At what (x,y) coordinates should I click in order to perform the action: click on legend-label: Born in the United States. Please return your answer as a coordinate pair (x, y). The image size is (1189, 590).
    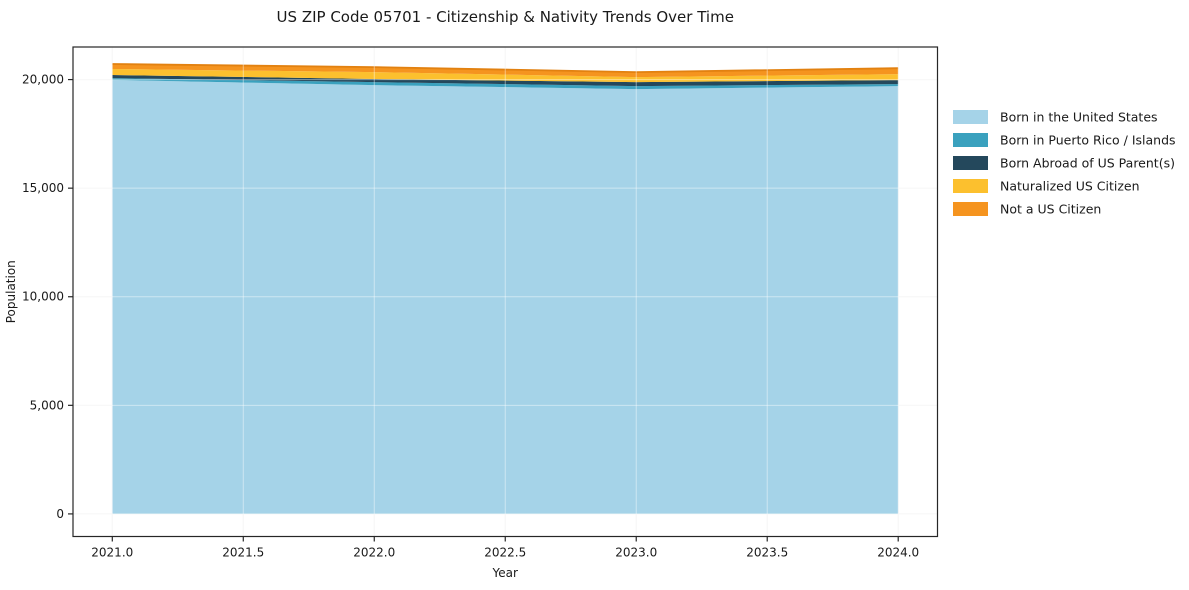
    Looking at the image, I should click on (1079, 117).